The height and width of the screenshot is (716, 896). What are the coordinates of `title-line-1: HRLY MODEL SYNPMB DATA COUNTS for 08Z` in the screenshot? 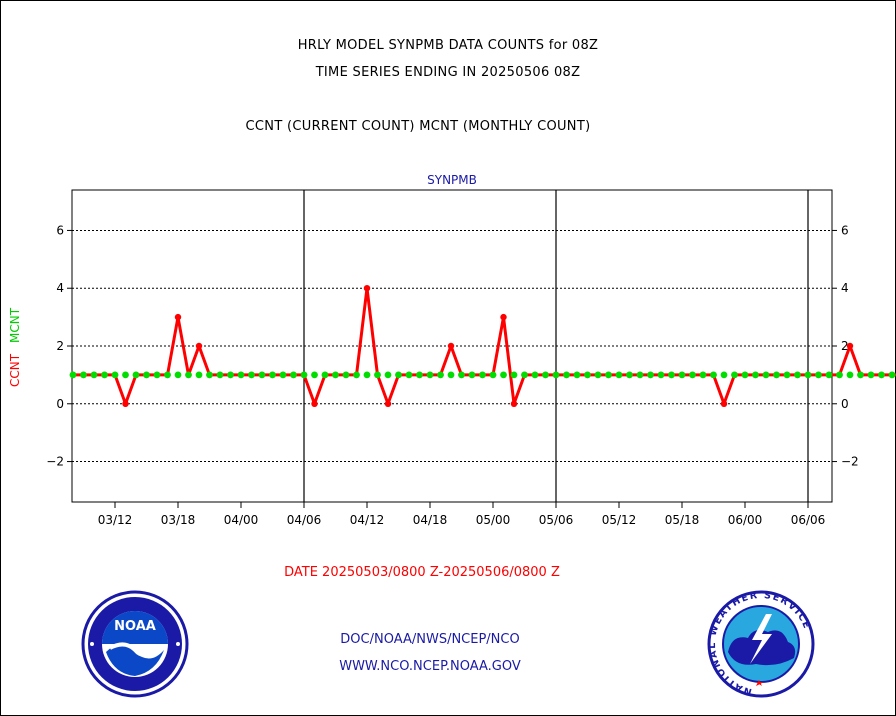 It's located at (448, 45).